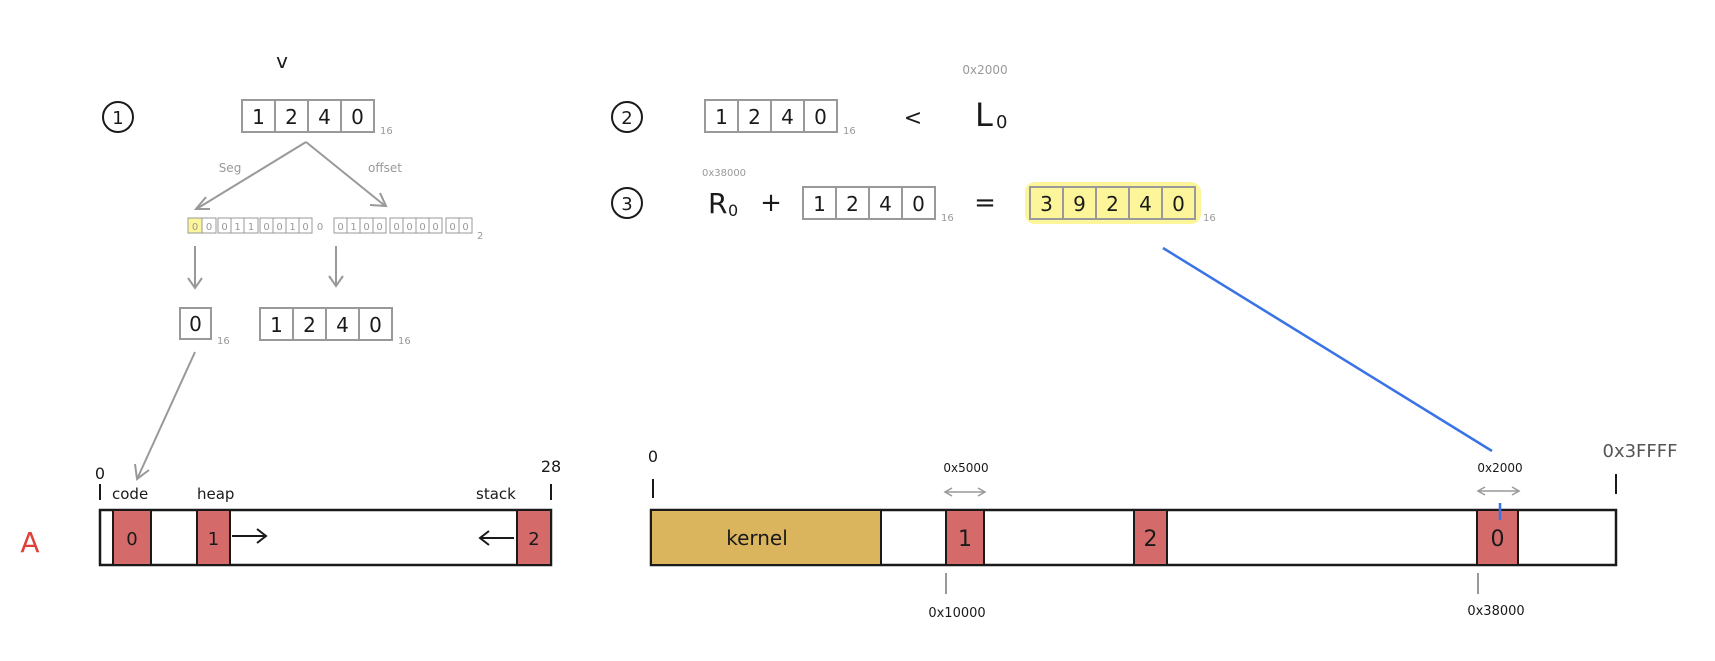 The height and width of the screenshot is (661, 1715). I want to click on process-label: A, so click(29, 542).